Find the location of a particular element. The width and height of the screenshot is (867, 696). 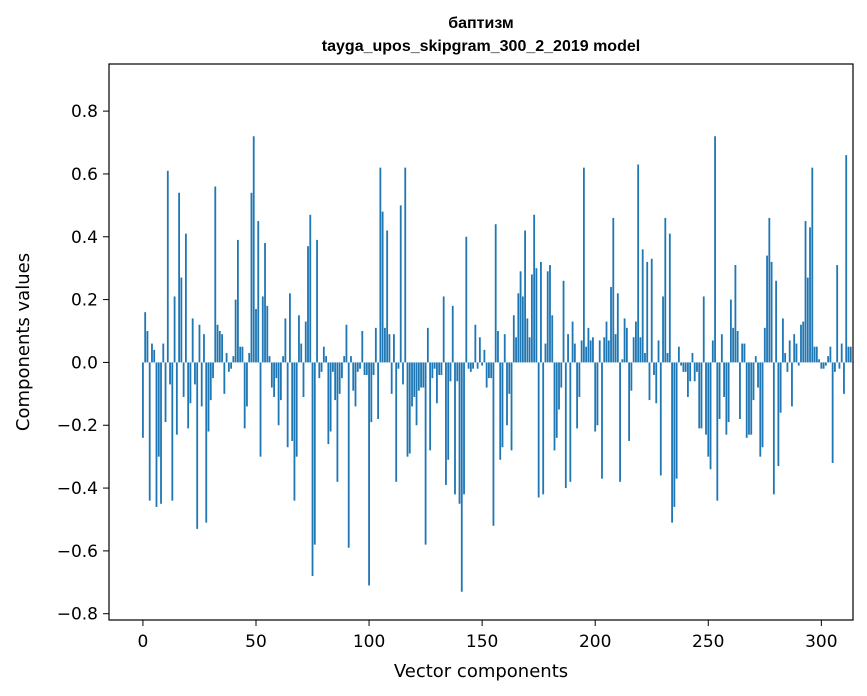

chart-title-line-2: tayga_upos_skipgram_300_2_2019 model is located at coordinates (481, 46).